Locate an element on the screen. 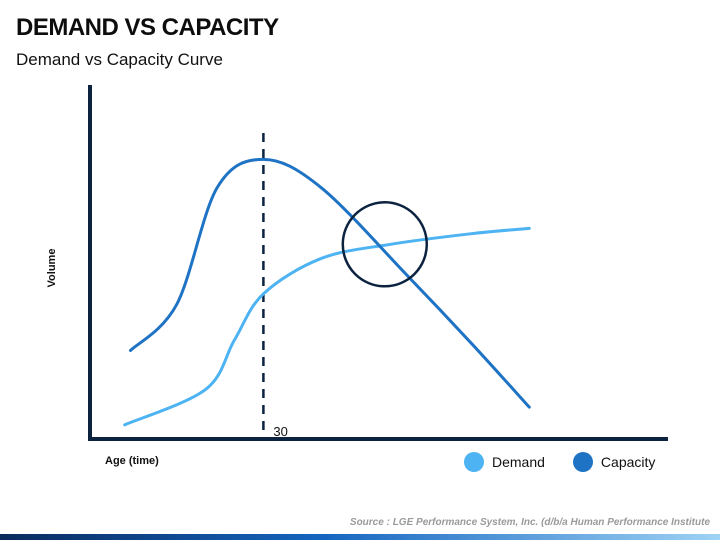  intersection-circle is located at coordinates (385, 244).